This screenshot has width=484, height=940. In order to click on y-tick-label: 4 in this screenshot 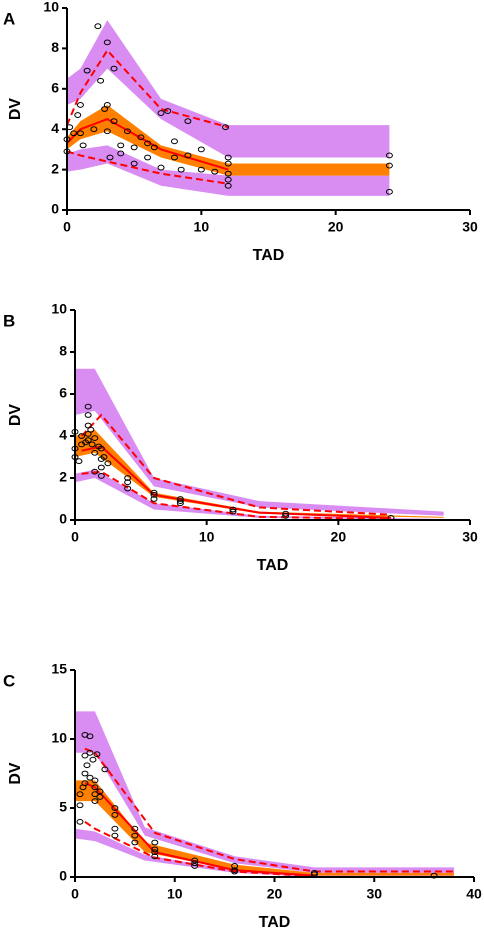, I will do `click(55, 128)`.